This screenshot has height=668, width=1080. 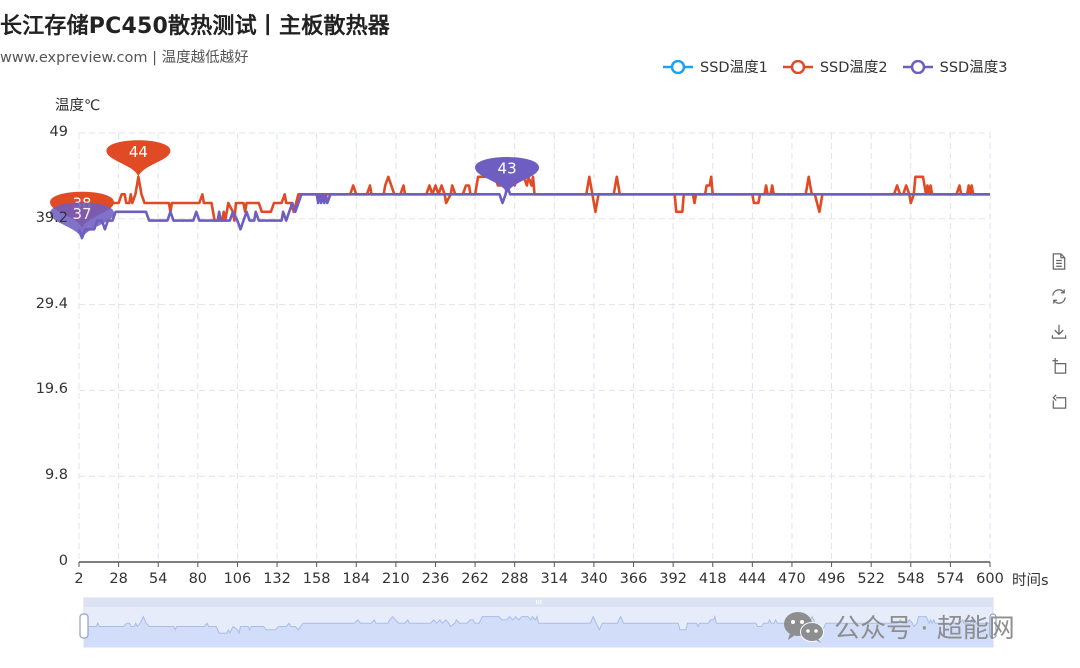 I want to click on x-tick-label: 366, so click(x=633, y=579).